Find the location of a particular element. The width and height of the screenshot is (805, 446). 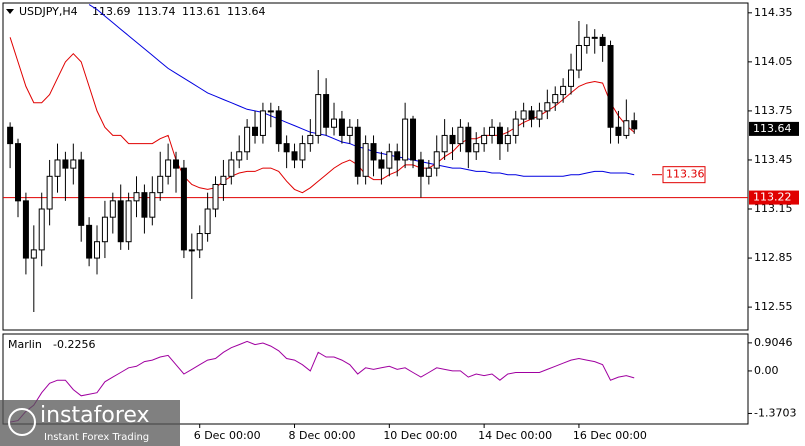

indicator-line is located at coordinates (322, 381).